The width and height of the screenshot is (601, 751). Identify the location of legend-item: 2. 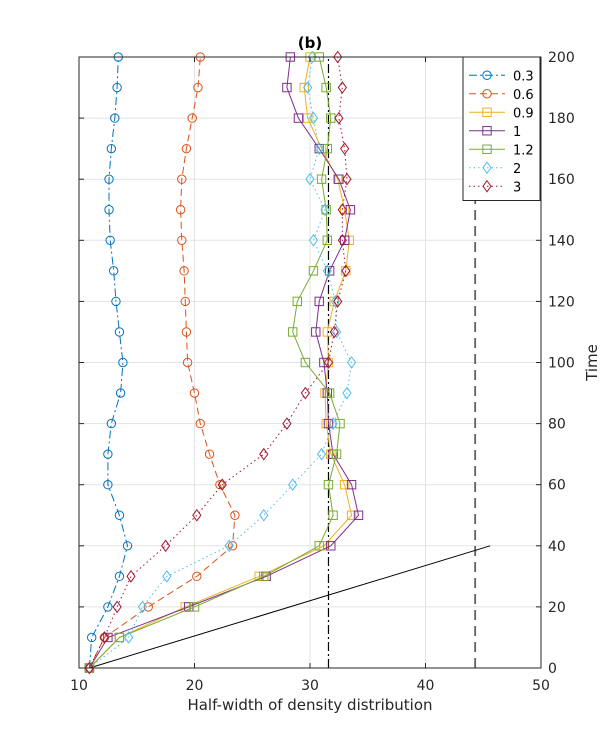
(495, 169).